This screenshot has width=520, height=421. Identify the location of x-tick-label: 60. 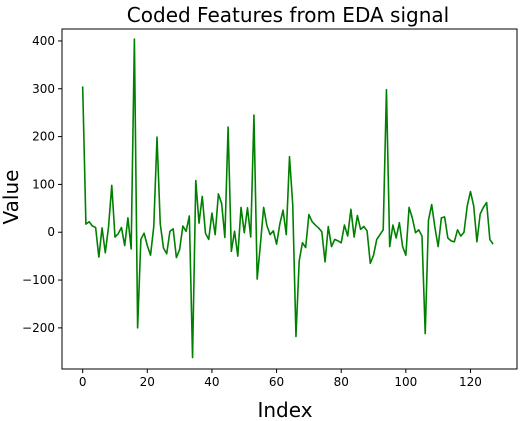
(276, 382).